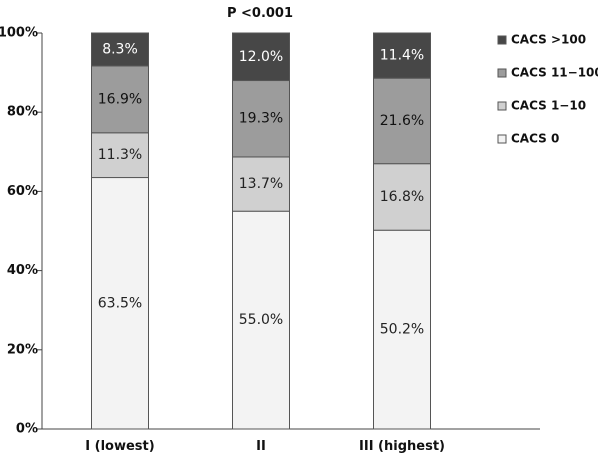  What do you see at coordinates (119, 446) in the screenshot?
I see `category-label: I (lowest)` at bounding box center [119, 446].